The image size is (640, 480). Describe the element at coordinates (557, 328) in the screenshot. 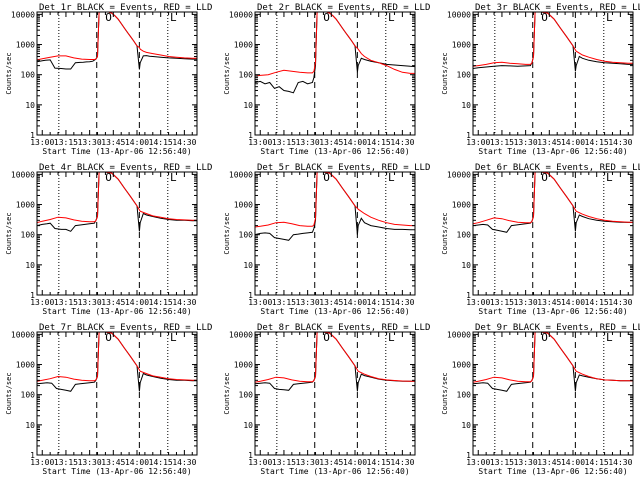

I see `panel-title: Det 9r BLACK = Events, RED = LLD` at that location.